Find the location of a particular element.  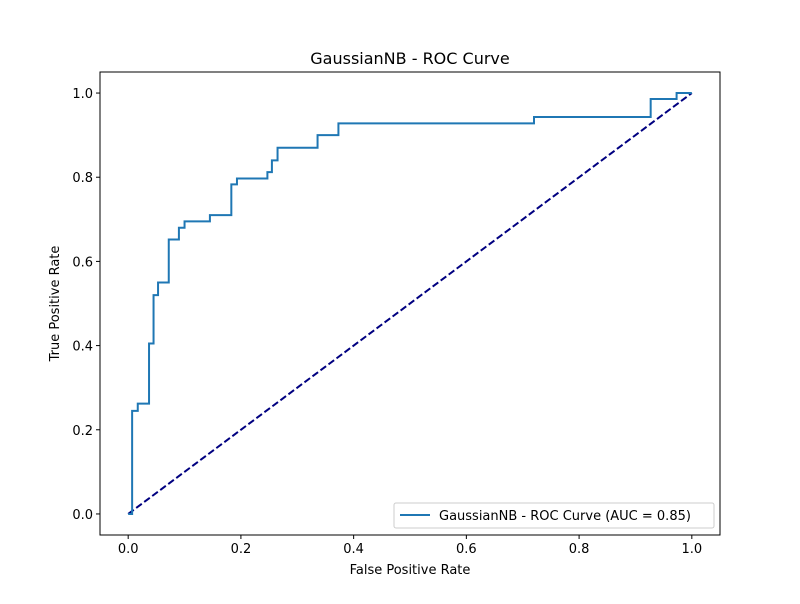

y-tick-label: 0.8 is located at coordinates (82, 178).